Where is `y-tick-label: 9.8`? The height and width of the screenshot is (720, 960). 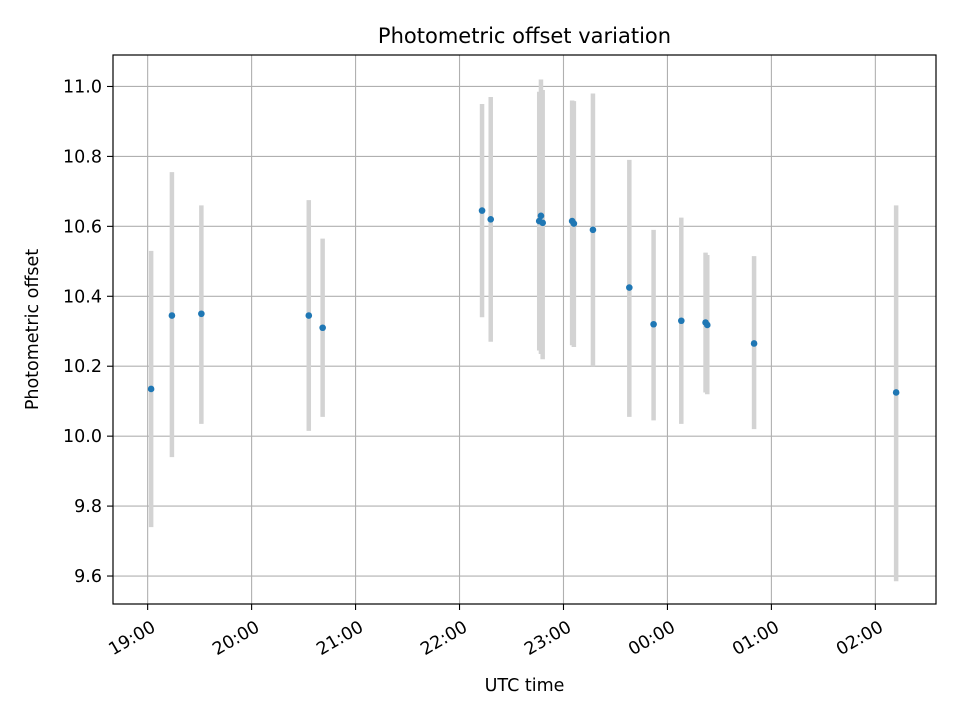 y-tick-label: 9.8 is located at coordinates (88, 507).